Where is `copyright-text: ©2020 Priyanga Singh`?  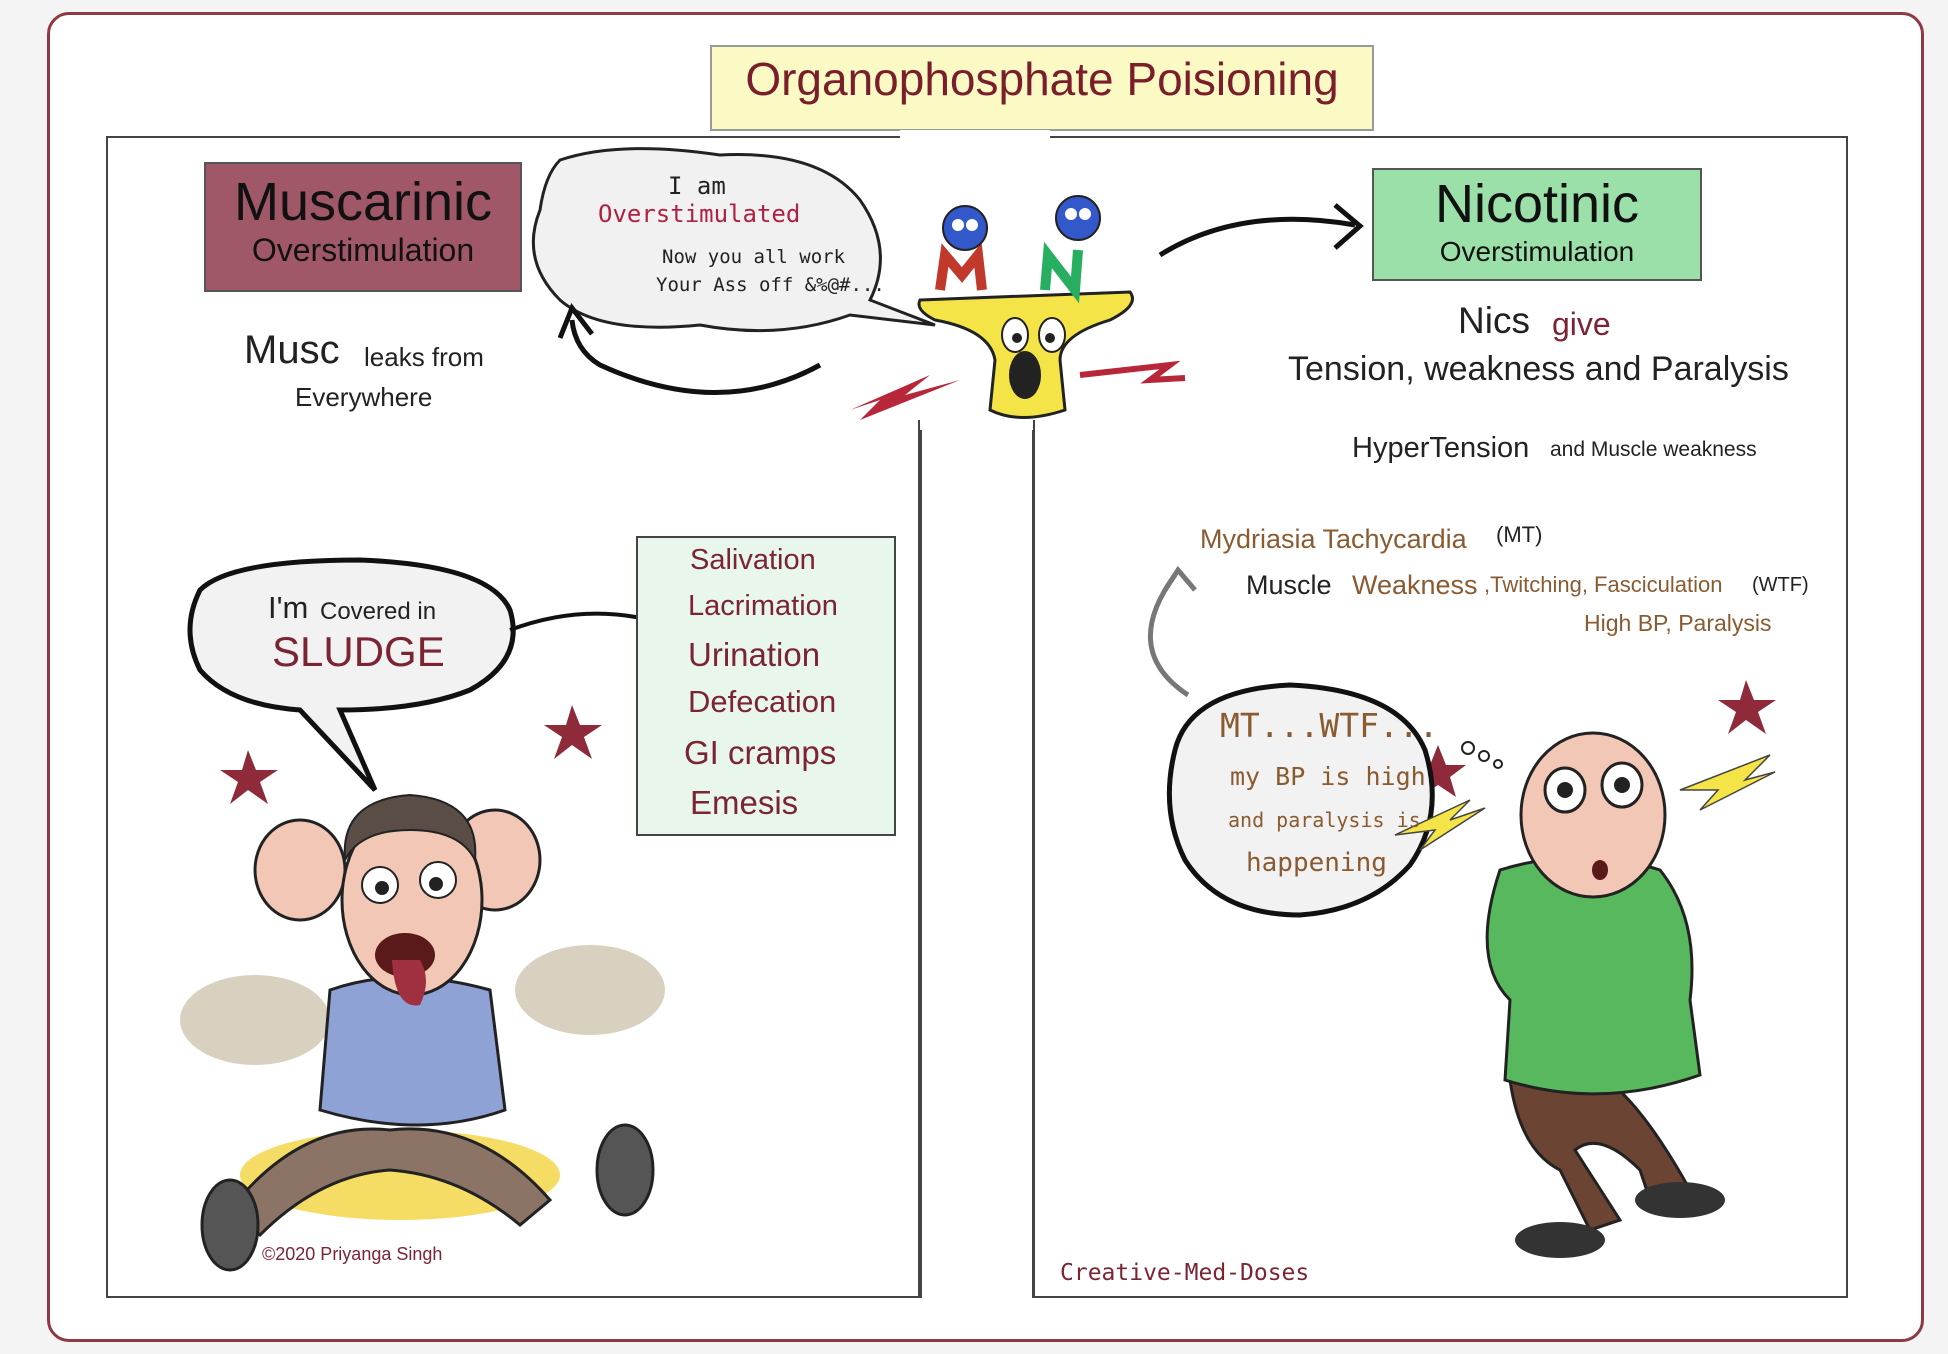
copyright-text: ©2020 Priyanga Singh is located at coordinates (352, 1254).